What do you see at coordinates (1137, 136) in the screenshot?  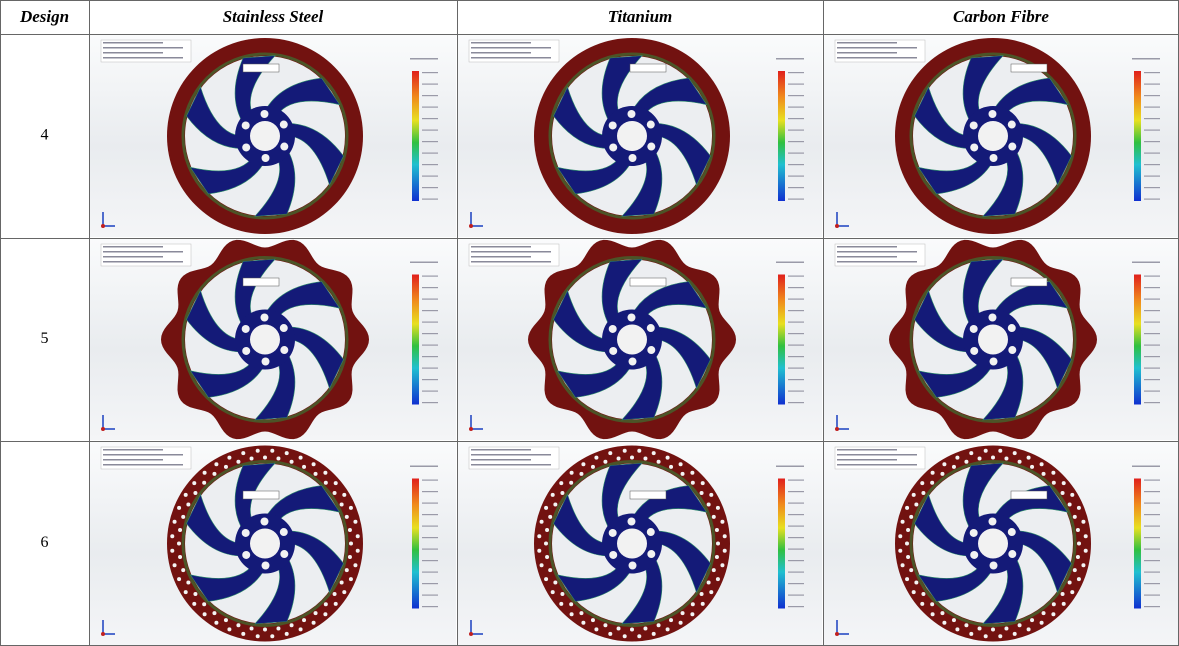 I see `color-bar` at bounding box center [1137, 136].